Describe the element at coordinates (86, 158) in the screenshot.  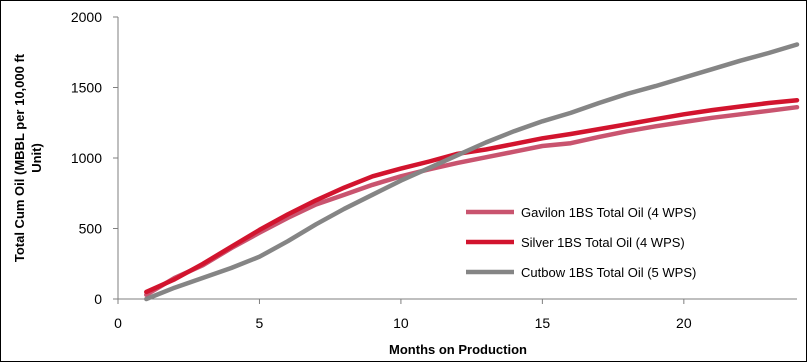
I see `y-tick-label: 1000` at that location.